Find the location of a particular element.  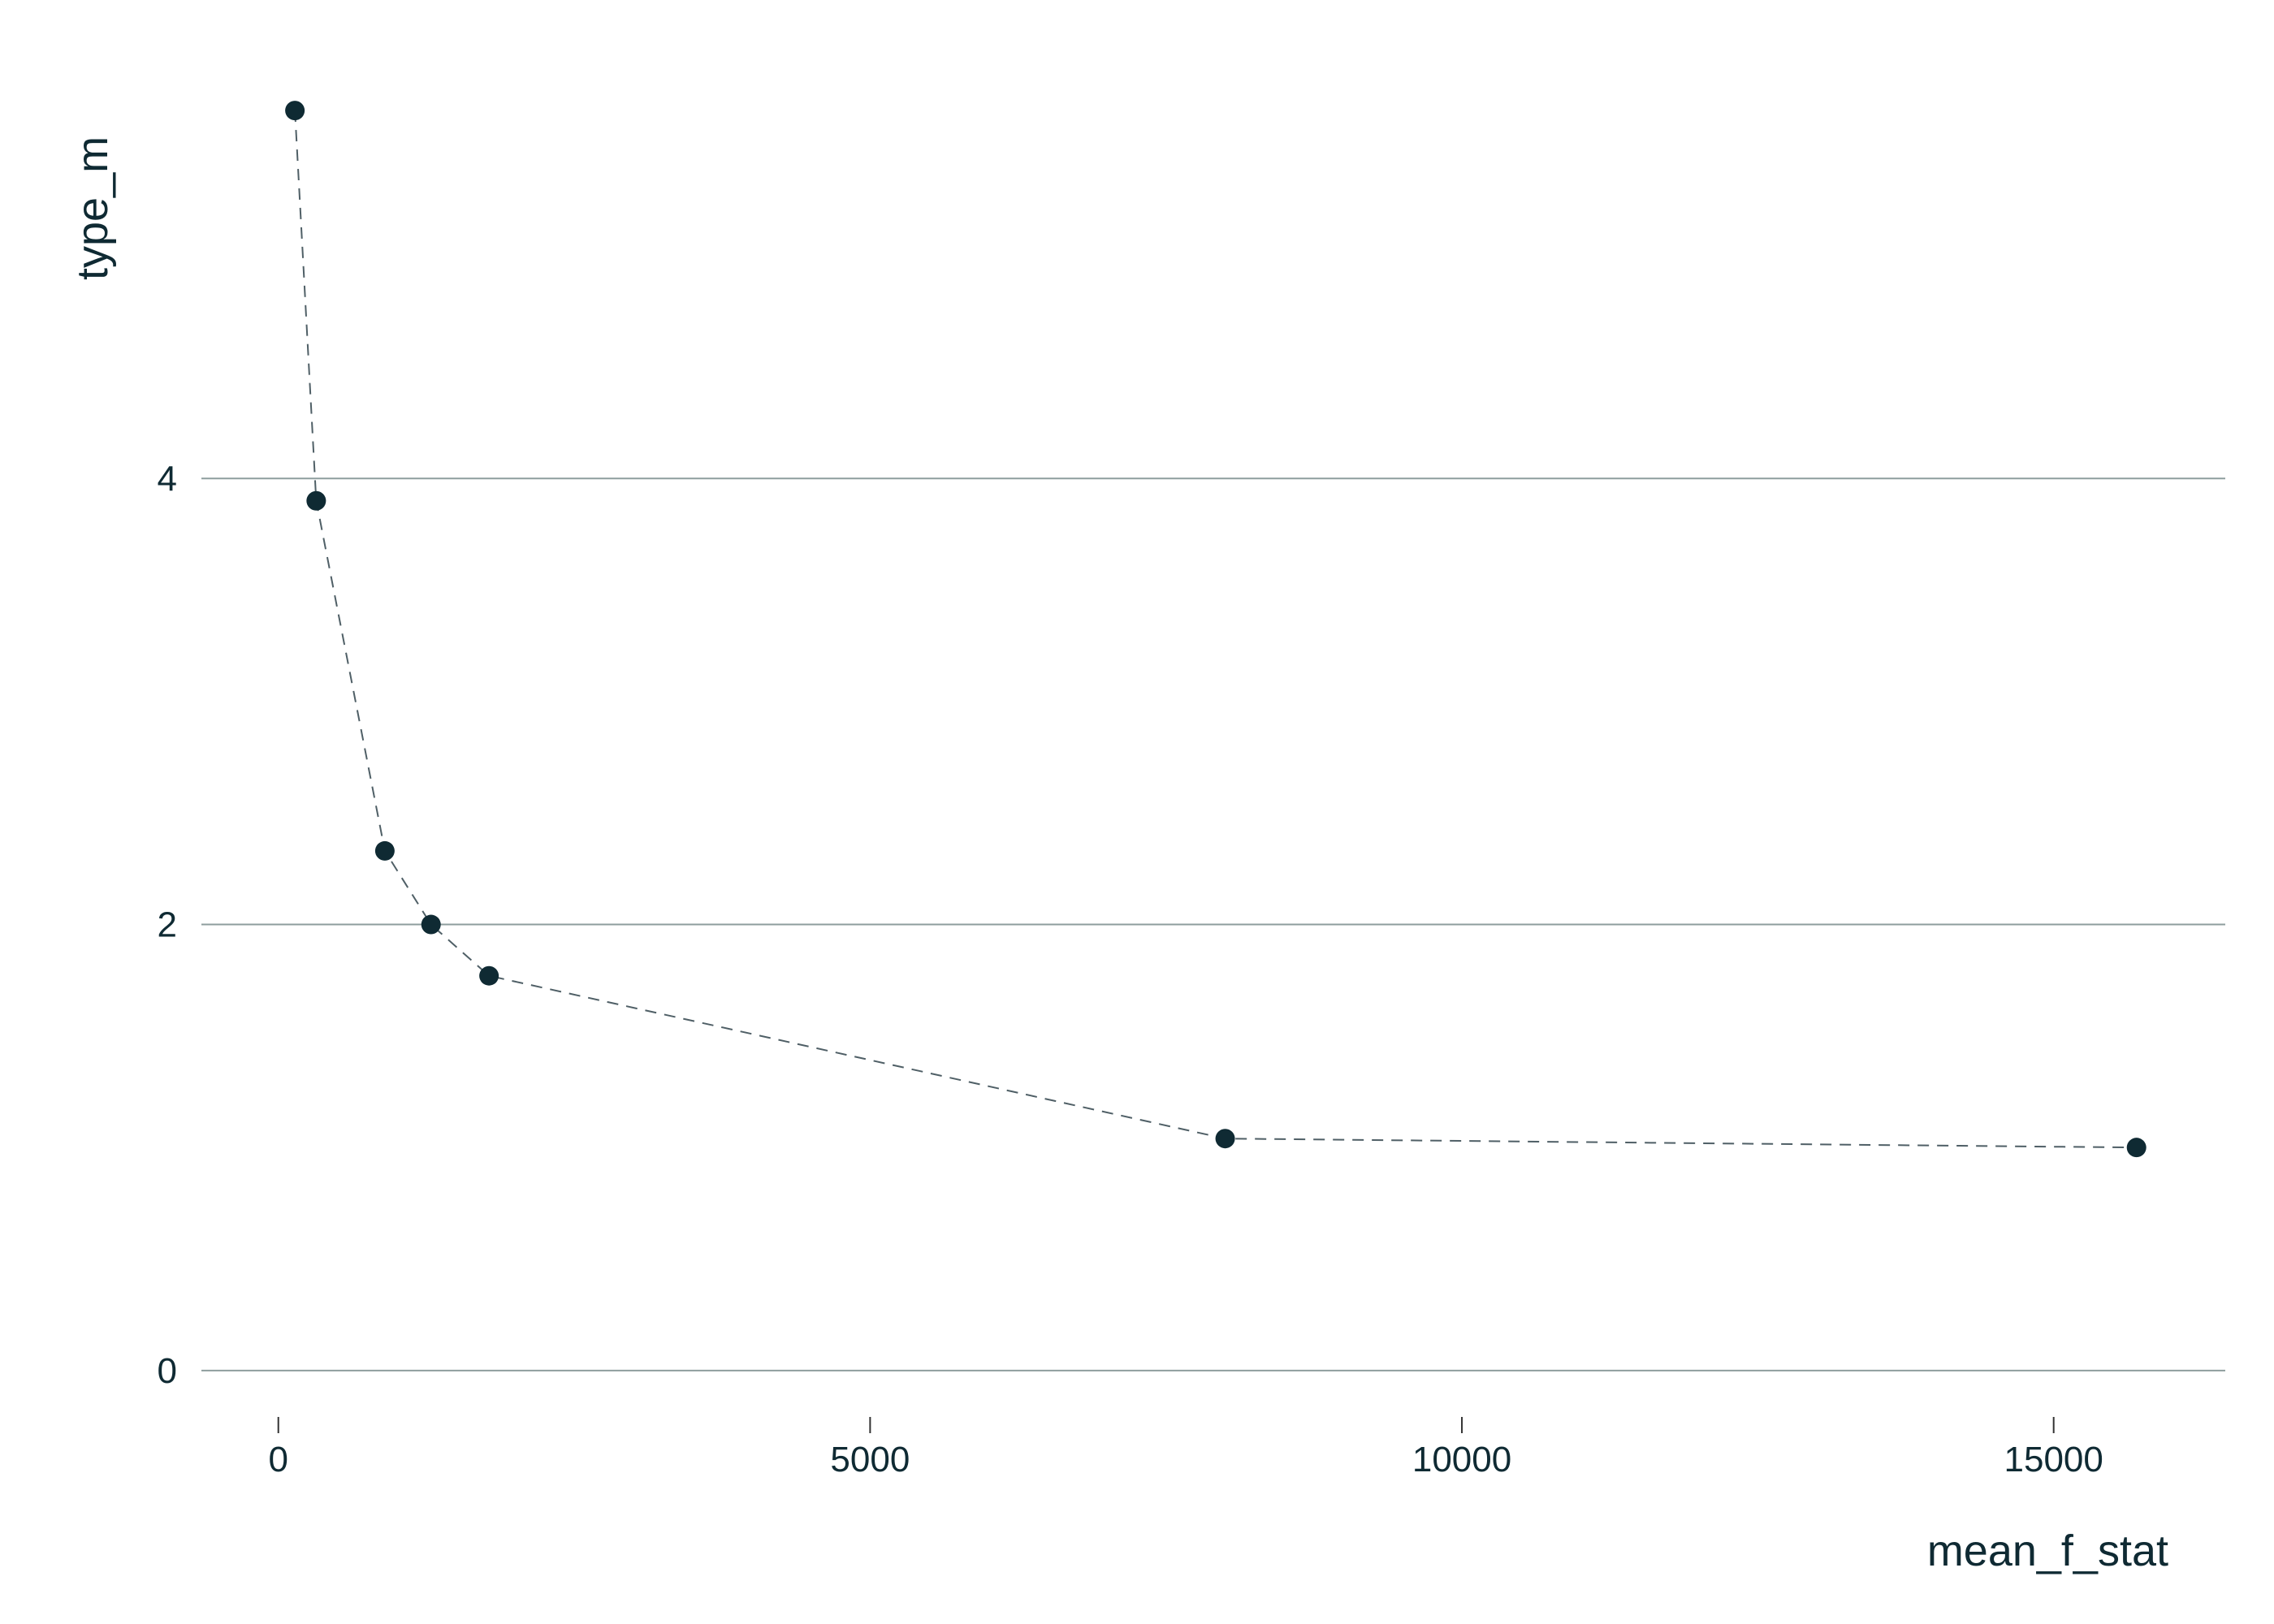

x-tick-label: 5000 is located at coordinates (870, 1460).